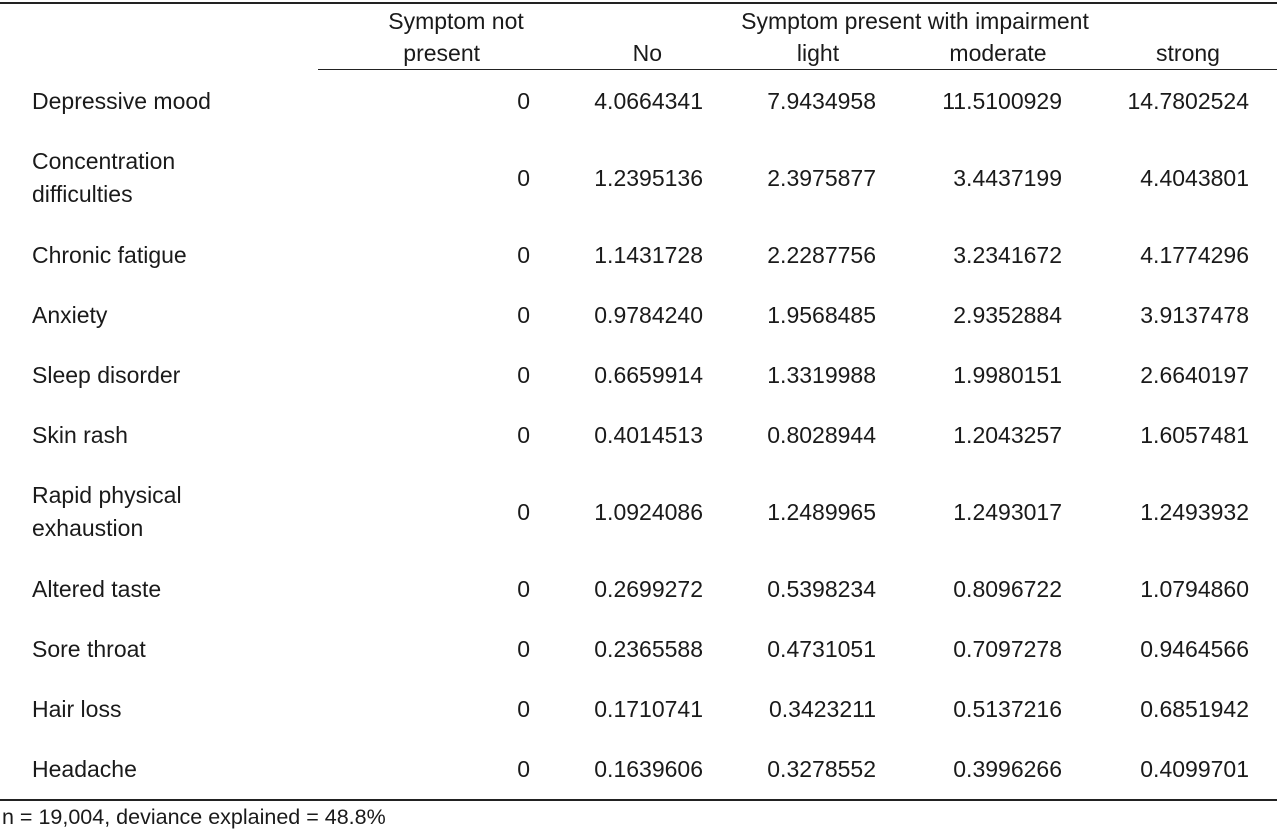 Image resolution: width=1280 pixels, height=833 pixels. What do you see at coordinates (456, 21) in the screenshot?
I see `header-not-present-line1: Symptom not` at bounding box center [456, 21].